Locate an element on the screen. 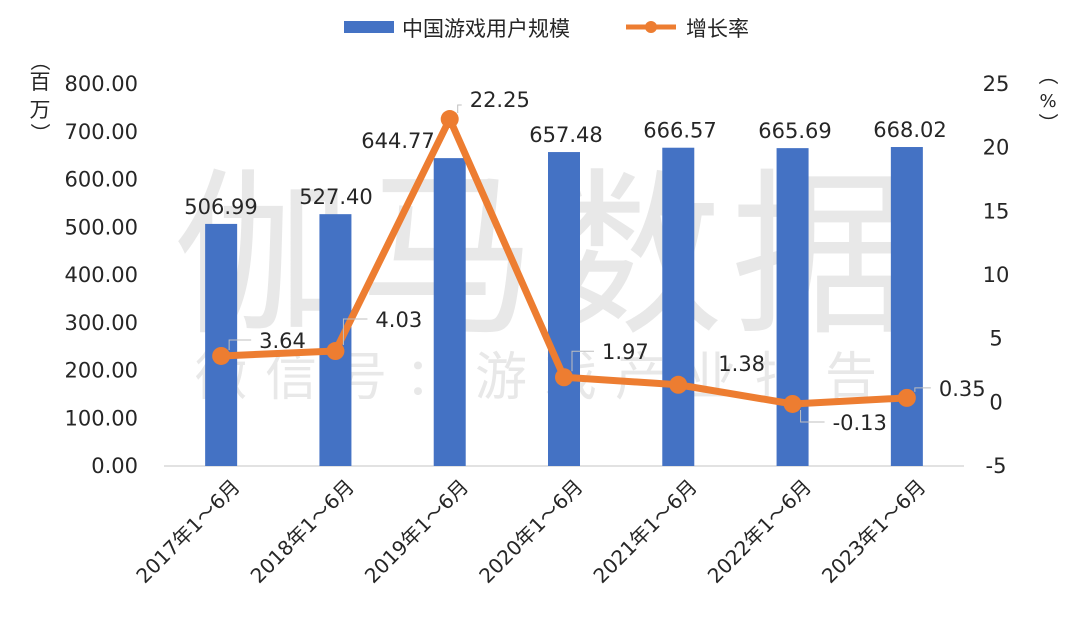 The image size is (1080, 621). x-tick-label: 2020年1～6月 is located at coordinates (530, 531).